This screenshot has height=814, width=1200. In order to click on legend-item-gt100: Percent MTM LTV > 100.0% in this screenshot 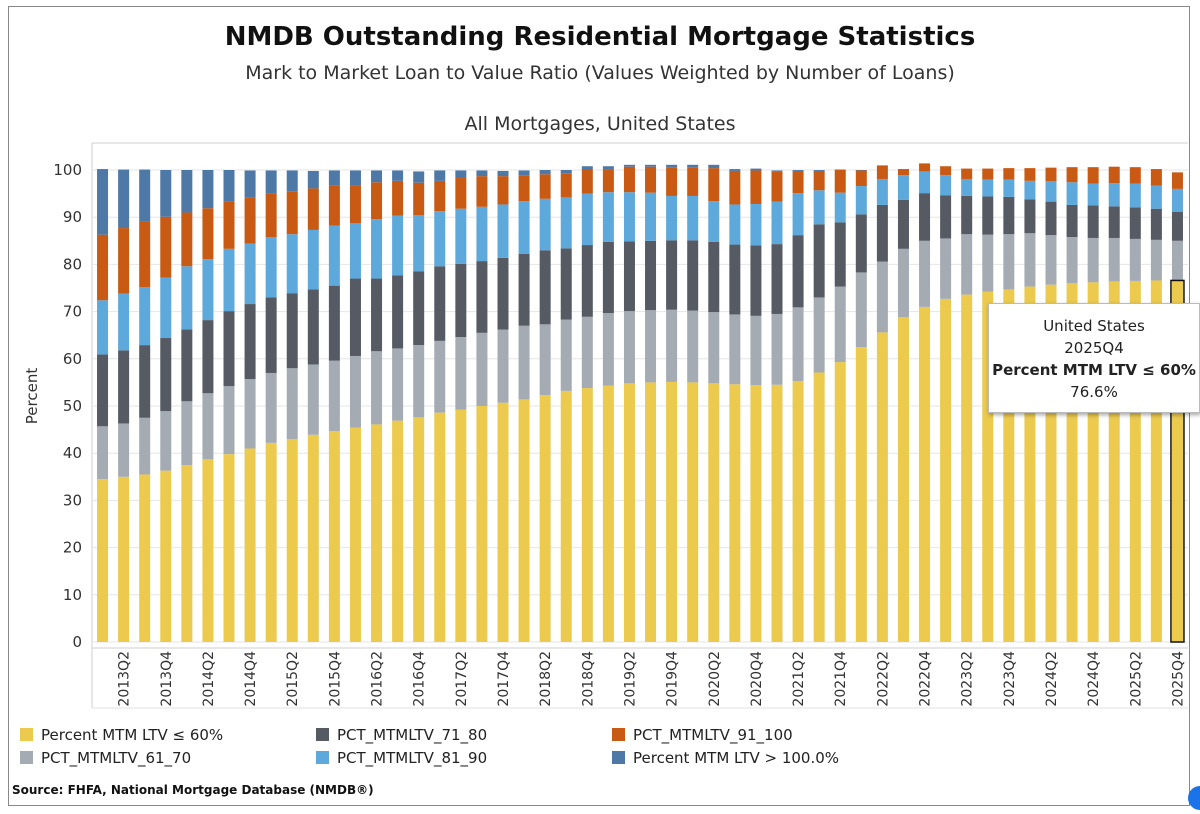, I will do `click(725, 758)`.